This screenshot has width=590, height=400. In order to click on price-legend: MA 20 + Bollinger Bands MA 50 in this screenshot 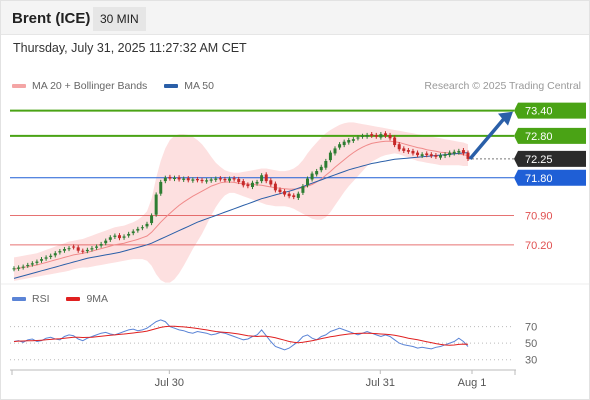, I will do `click(120, 86)`.